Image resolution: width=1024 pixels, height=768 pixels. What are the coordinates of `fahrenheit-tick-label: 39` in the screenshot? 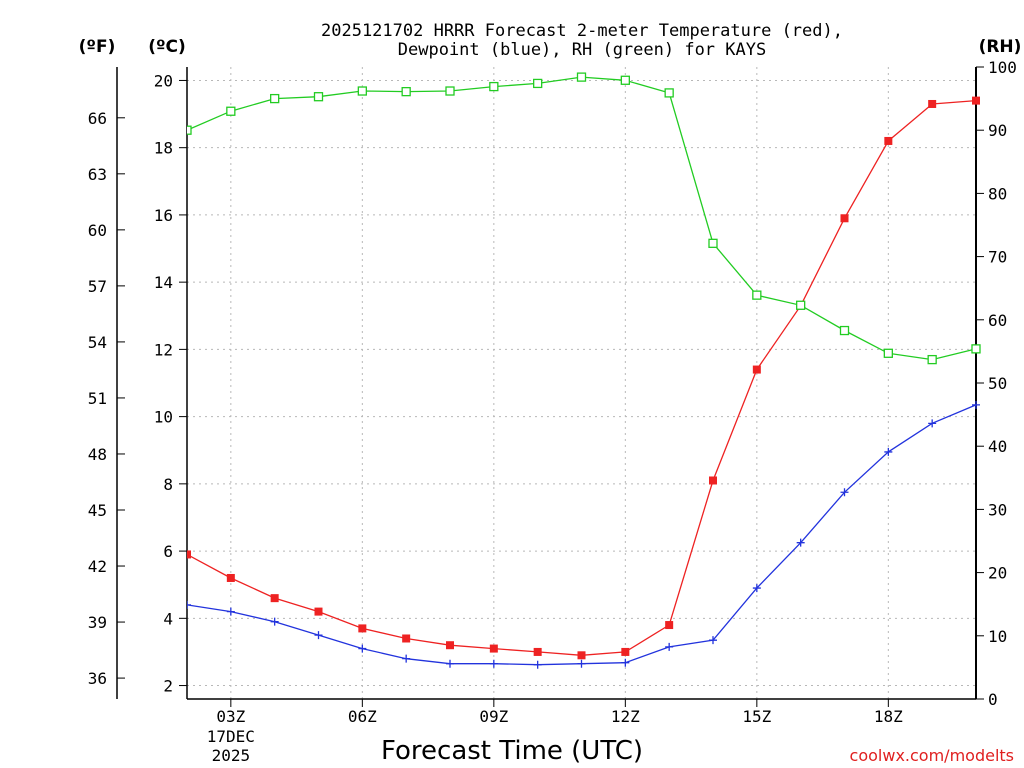 It's located at (97, 622).